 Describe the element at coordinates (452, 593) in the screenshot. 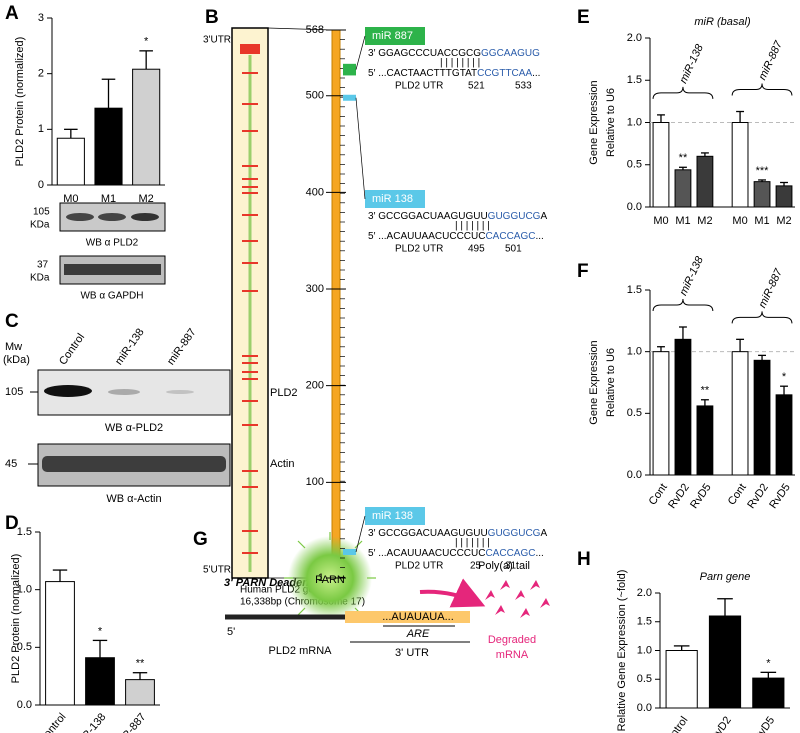

I see `arrow` at that location.